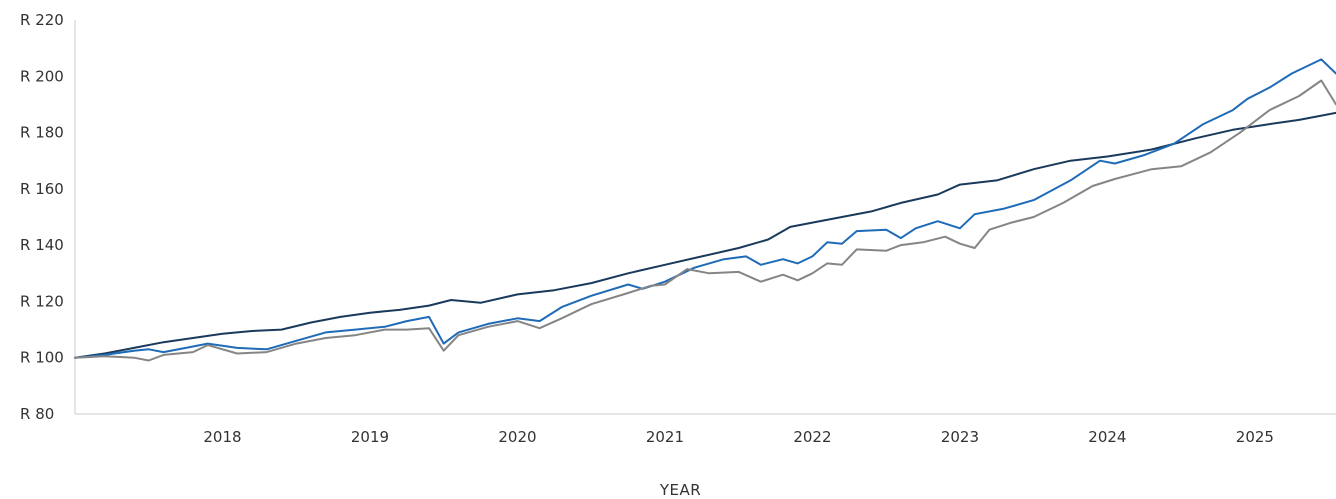  What do you see at coordinates (42, 245) in the screenshot?
I see `y-tick-label: R 140` at bounding box center [42, 245].